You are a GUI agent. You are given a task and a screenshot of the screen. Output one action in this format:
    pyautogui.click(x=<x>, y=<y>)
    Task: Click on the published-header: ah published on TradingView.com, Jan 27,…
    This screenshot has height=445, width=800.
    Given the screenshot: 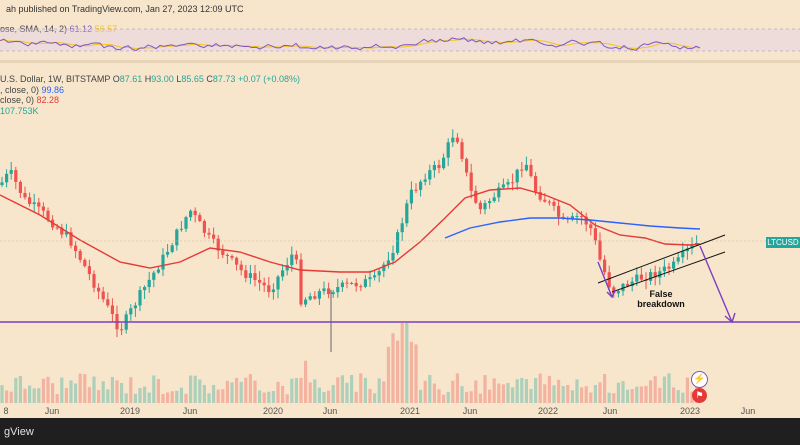 What is the action you would take?
    pyautogui.click(x=400, y=9)
    